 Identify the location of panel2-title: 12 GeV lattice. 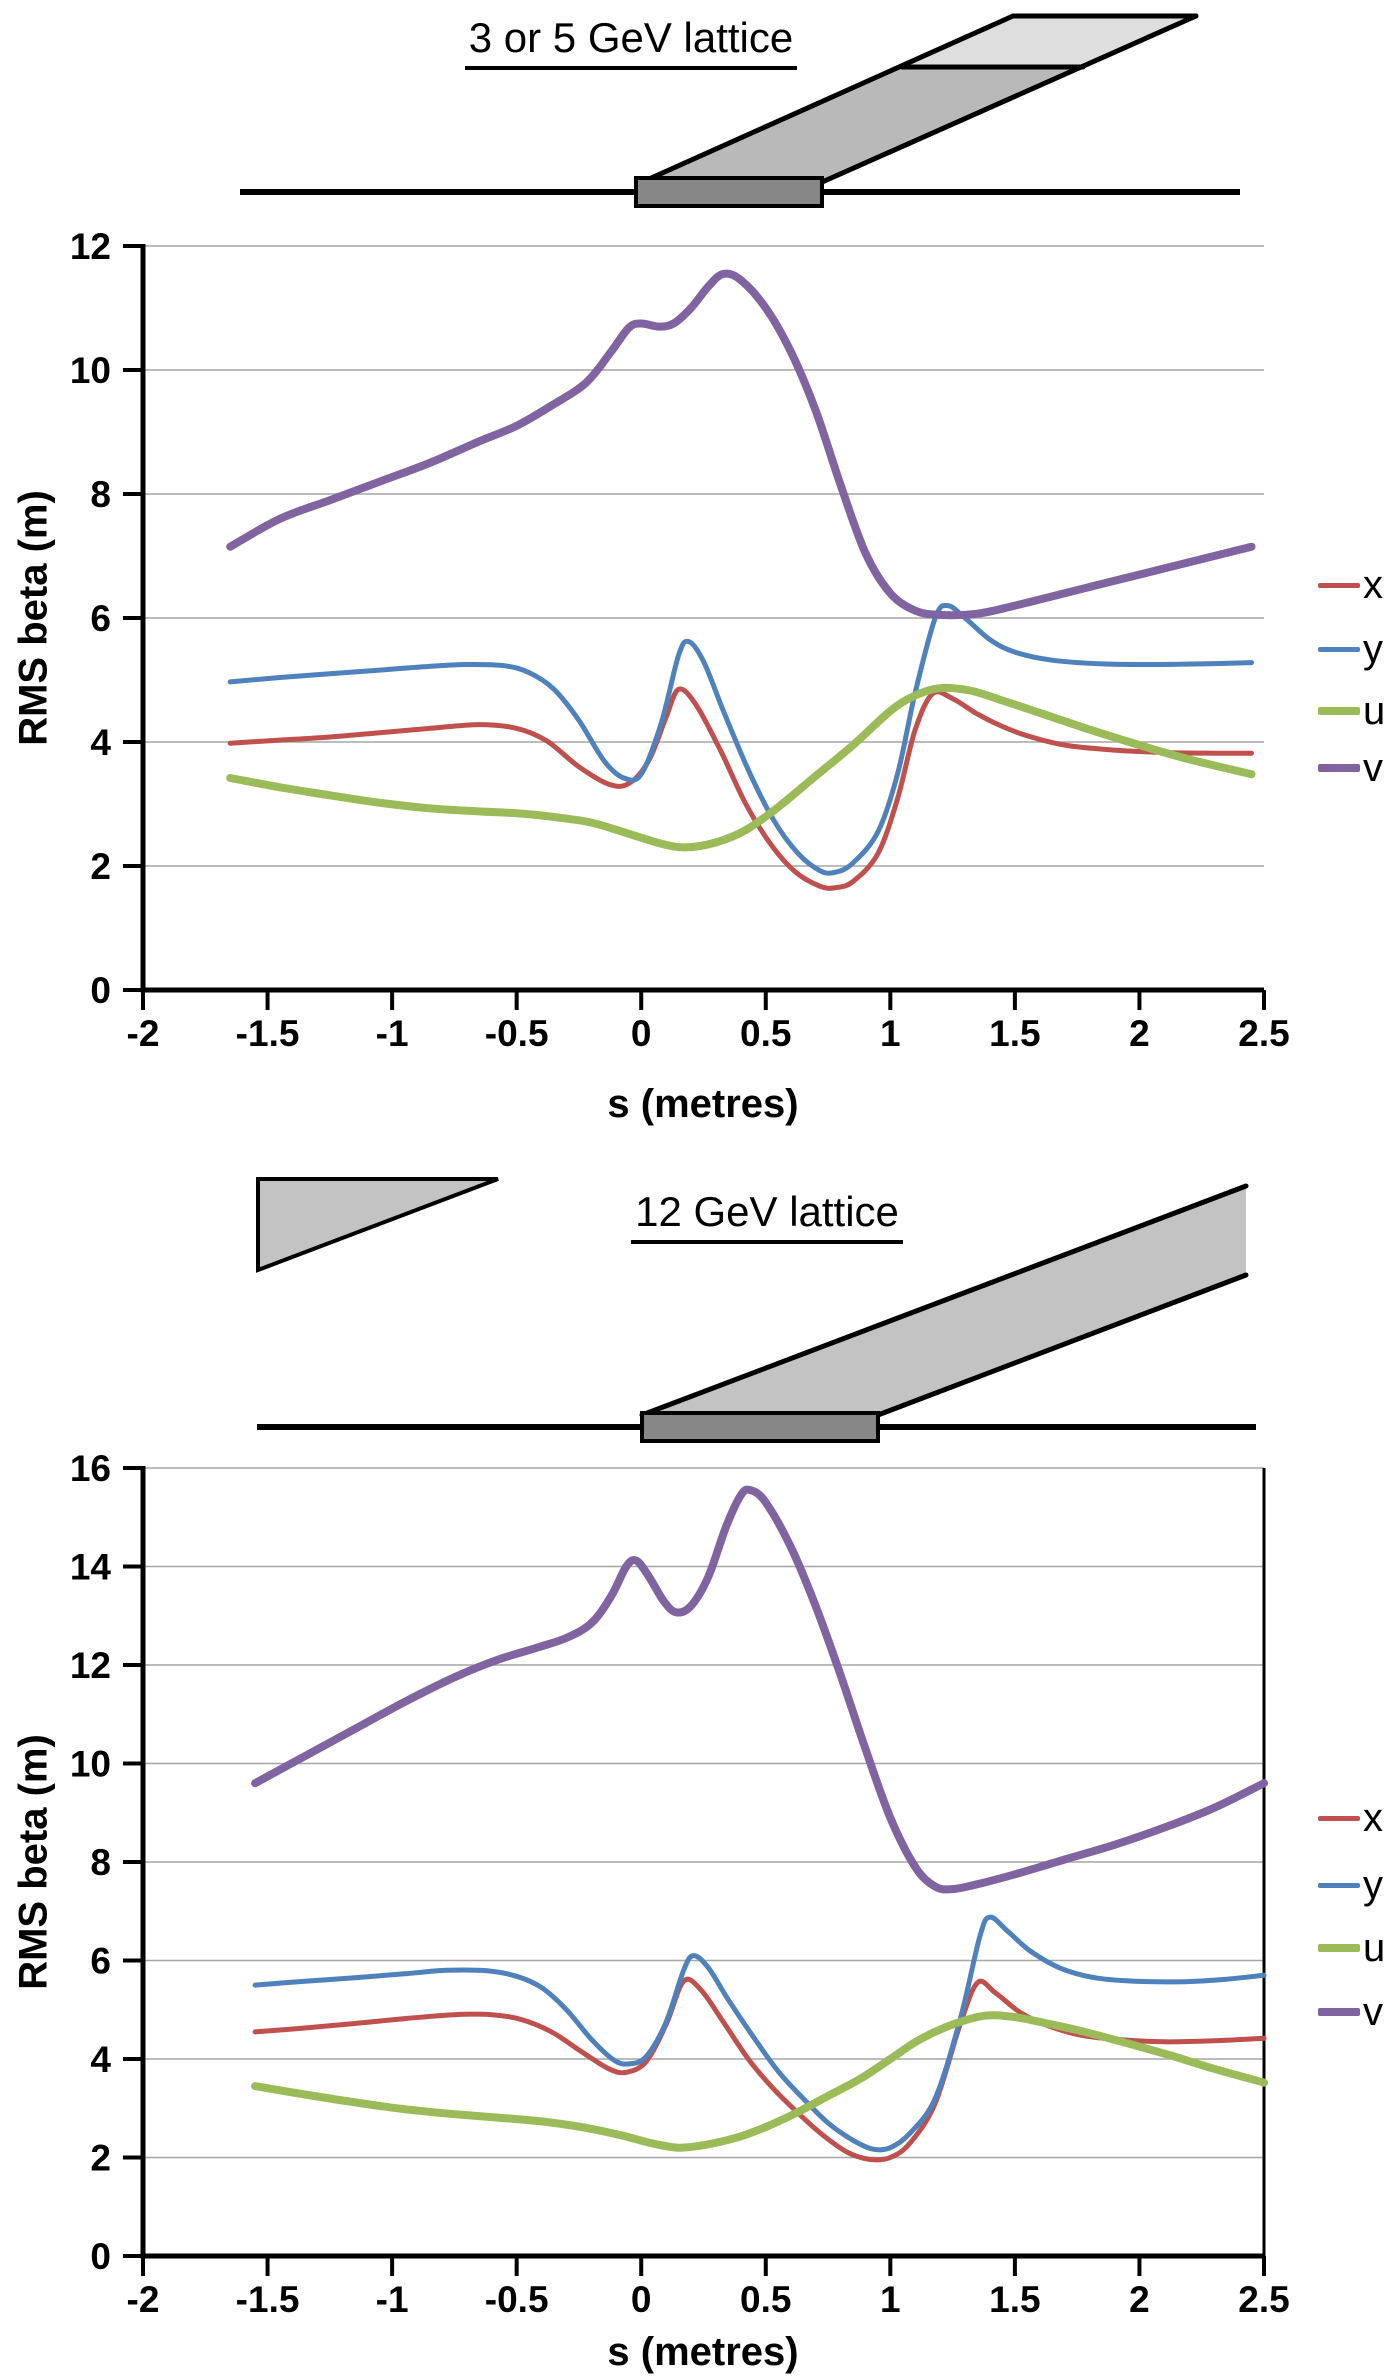
(767, 1216).